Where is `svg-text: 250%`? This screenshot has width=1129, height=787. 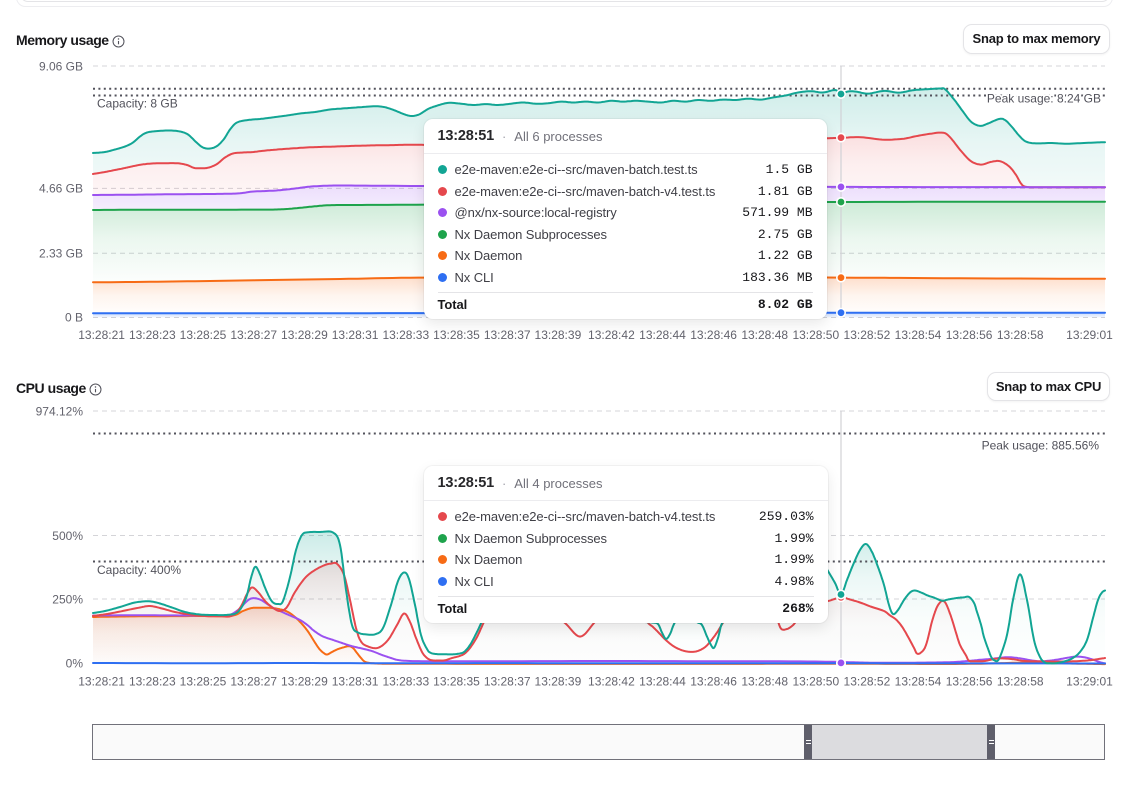
svg-text: 250% is located at coordinates (67, 600).